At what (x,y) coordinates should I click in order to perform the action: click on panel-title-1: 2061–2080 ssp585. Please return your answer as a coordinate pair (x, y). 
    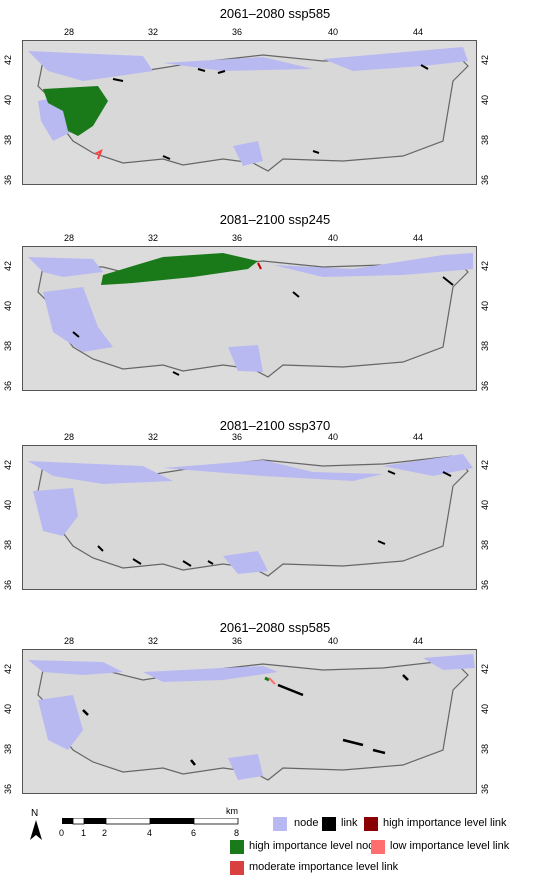
    Looking at the image, I should click on (275, 13).